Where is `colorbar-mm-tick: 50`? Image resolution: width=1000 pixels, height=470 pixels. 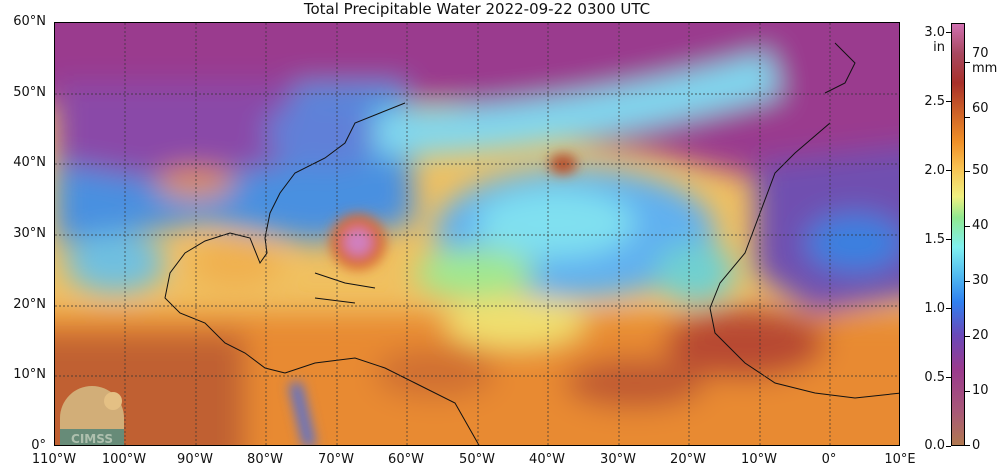
colorbar-mm-tick: 50 is located at coordinates (980, 170).